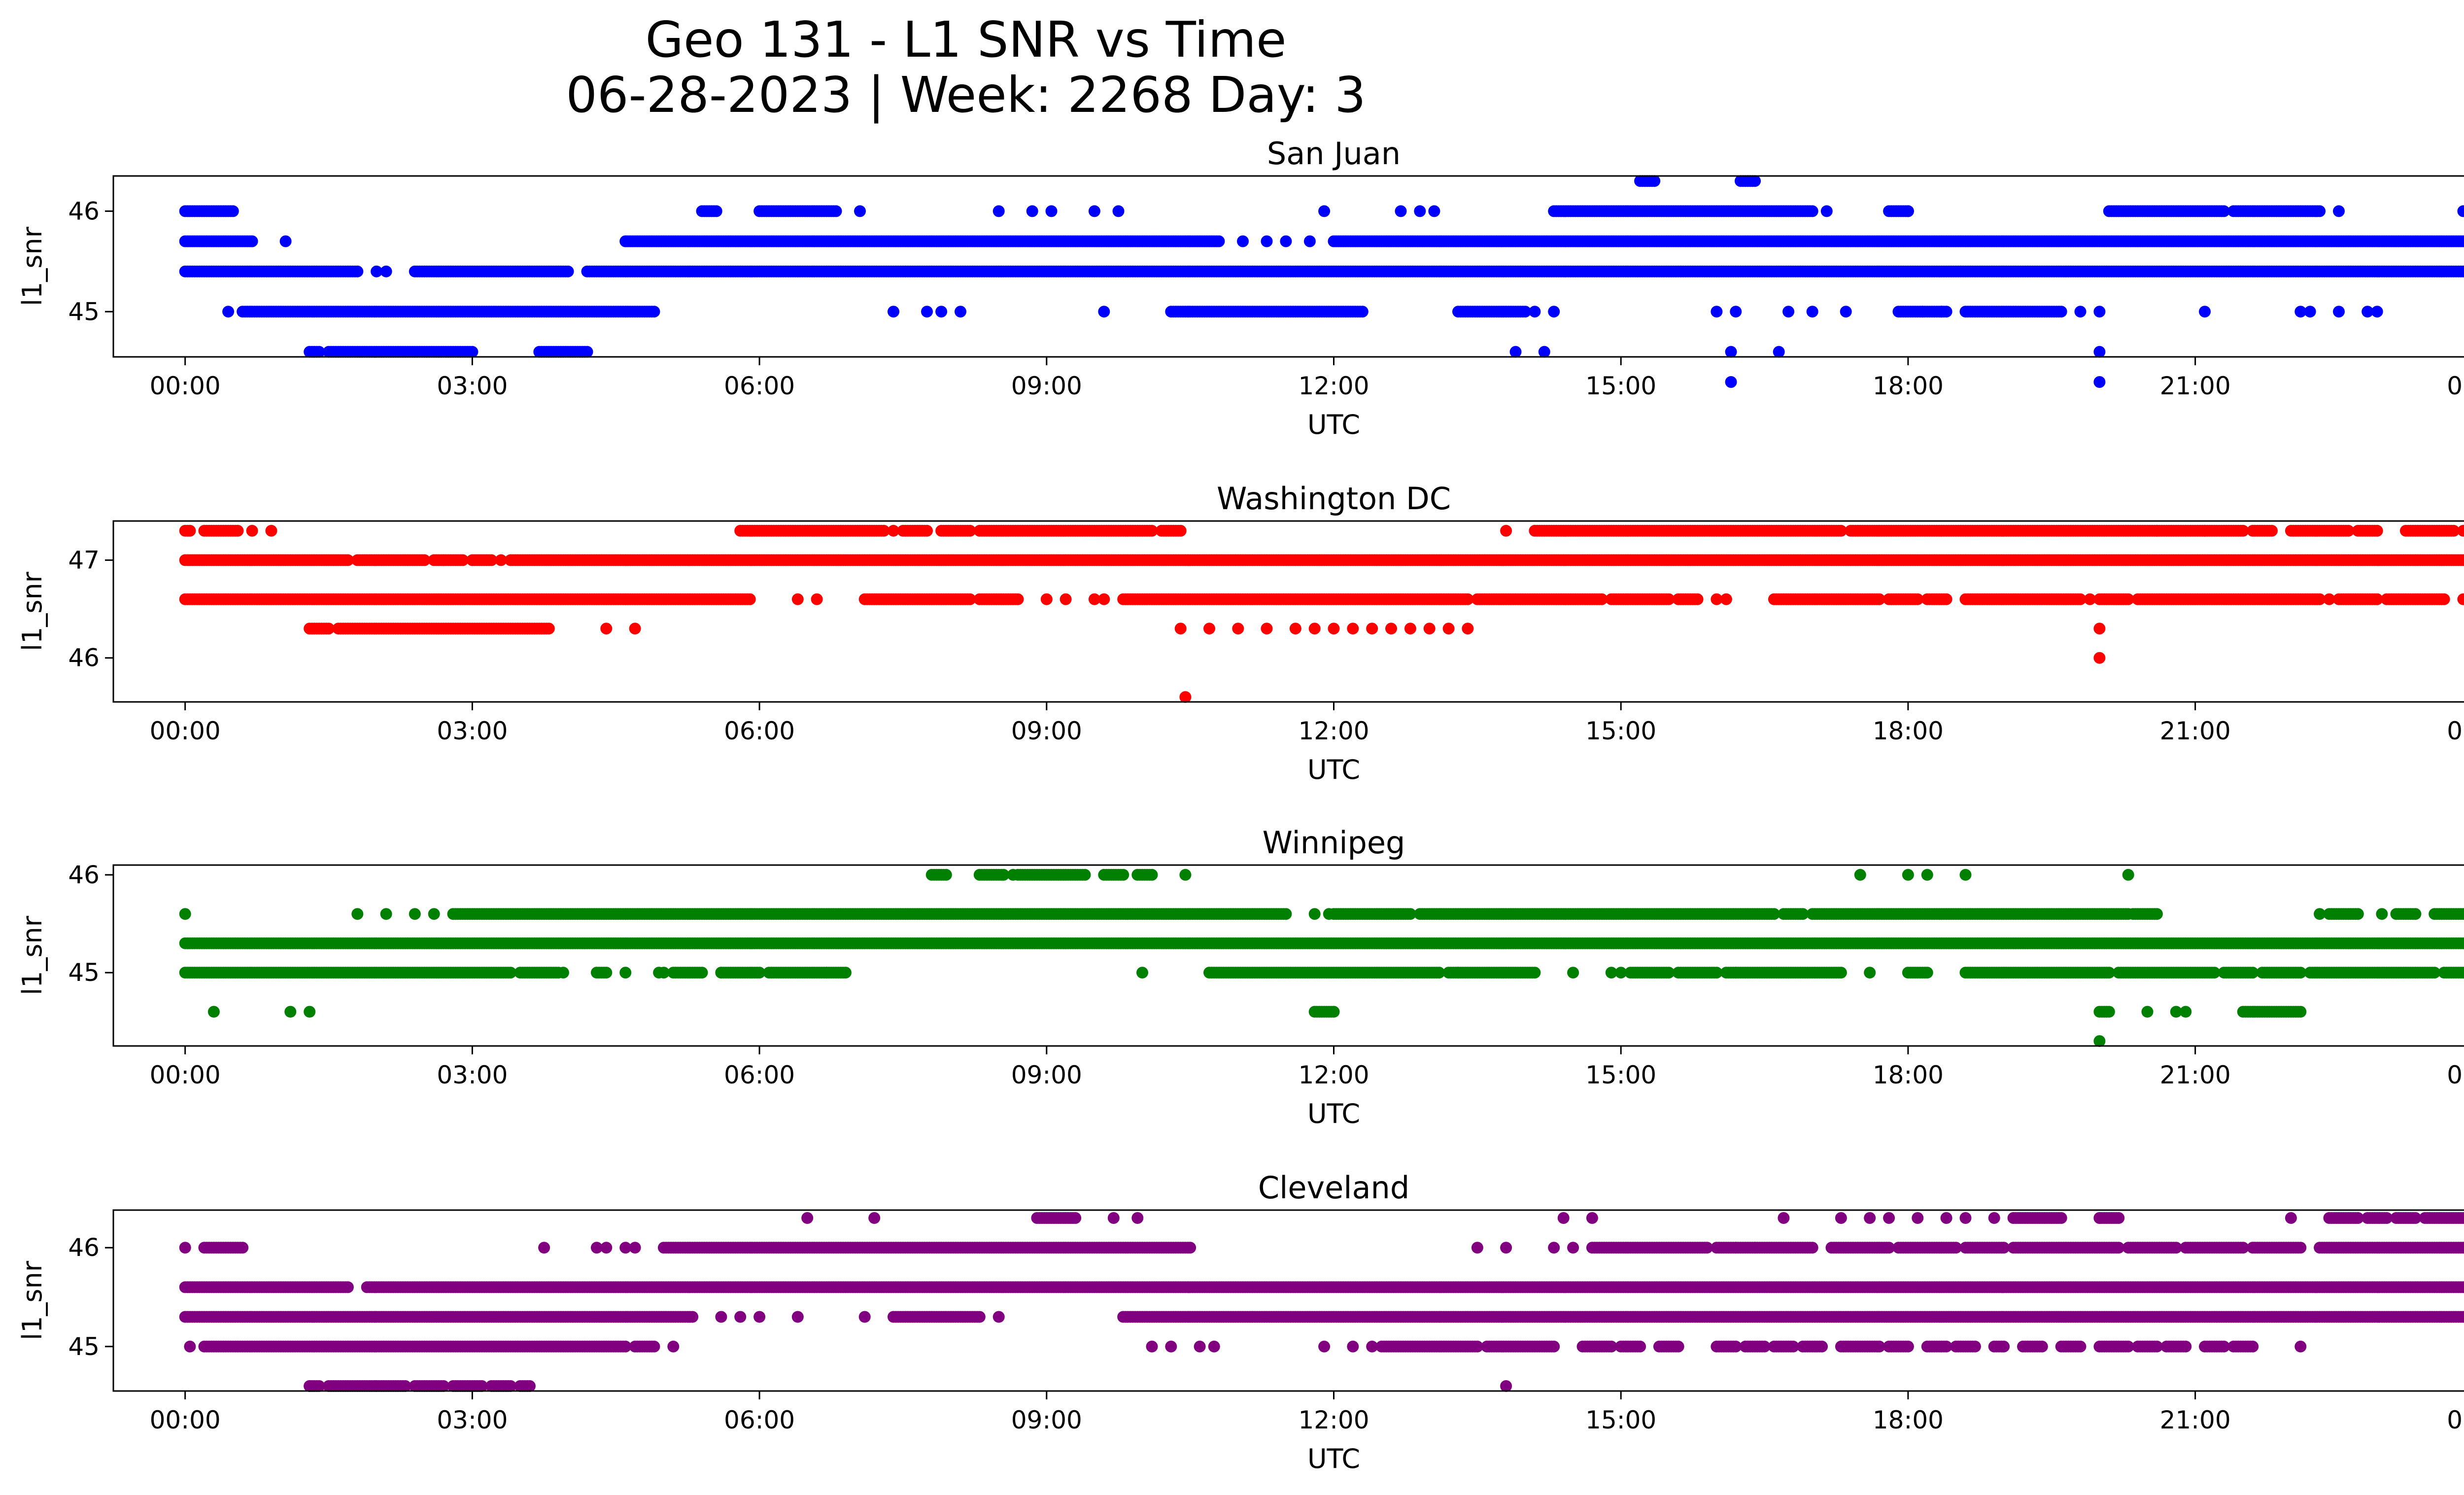 This screenshot has width=2464, height=1495. Describe the element at coordinates (759, 386) in the screenshot. I see `x-tick-label: 06:00` at that location.